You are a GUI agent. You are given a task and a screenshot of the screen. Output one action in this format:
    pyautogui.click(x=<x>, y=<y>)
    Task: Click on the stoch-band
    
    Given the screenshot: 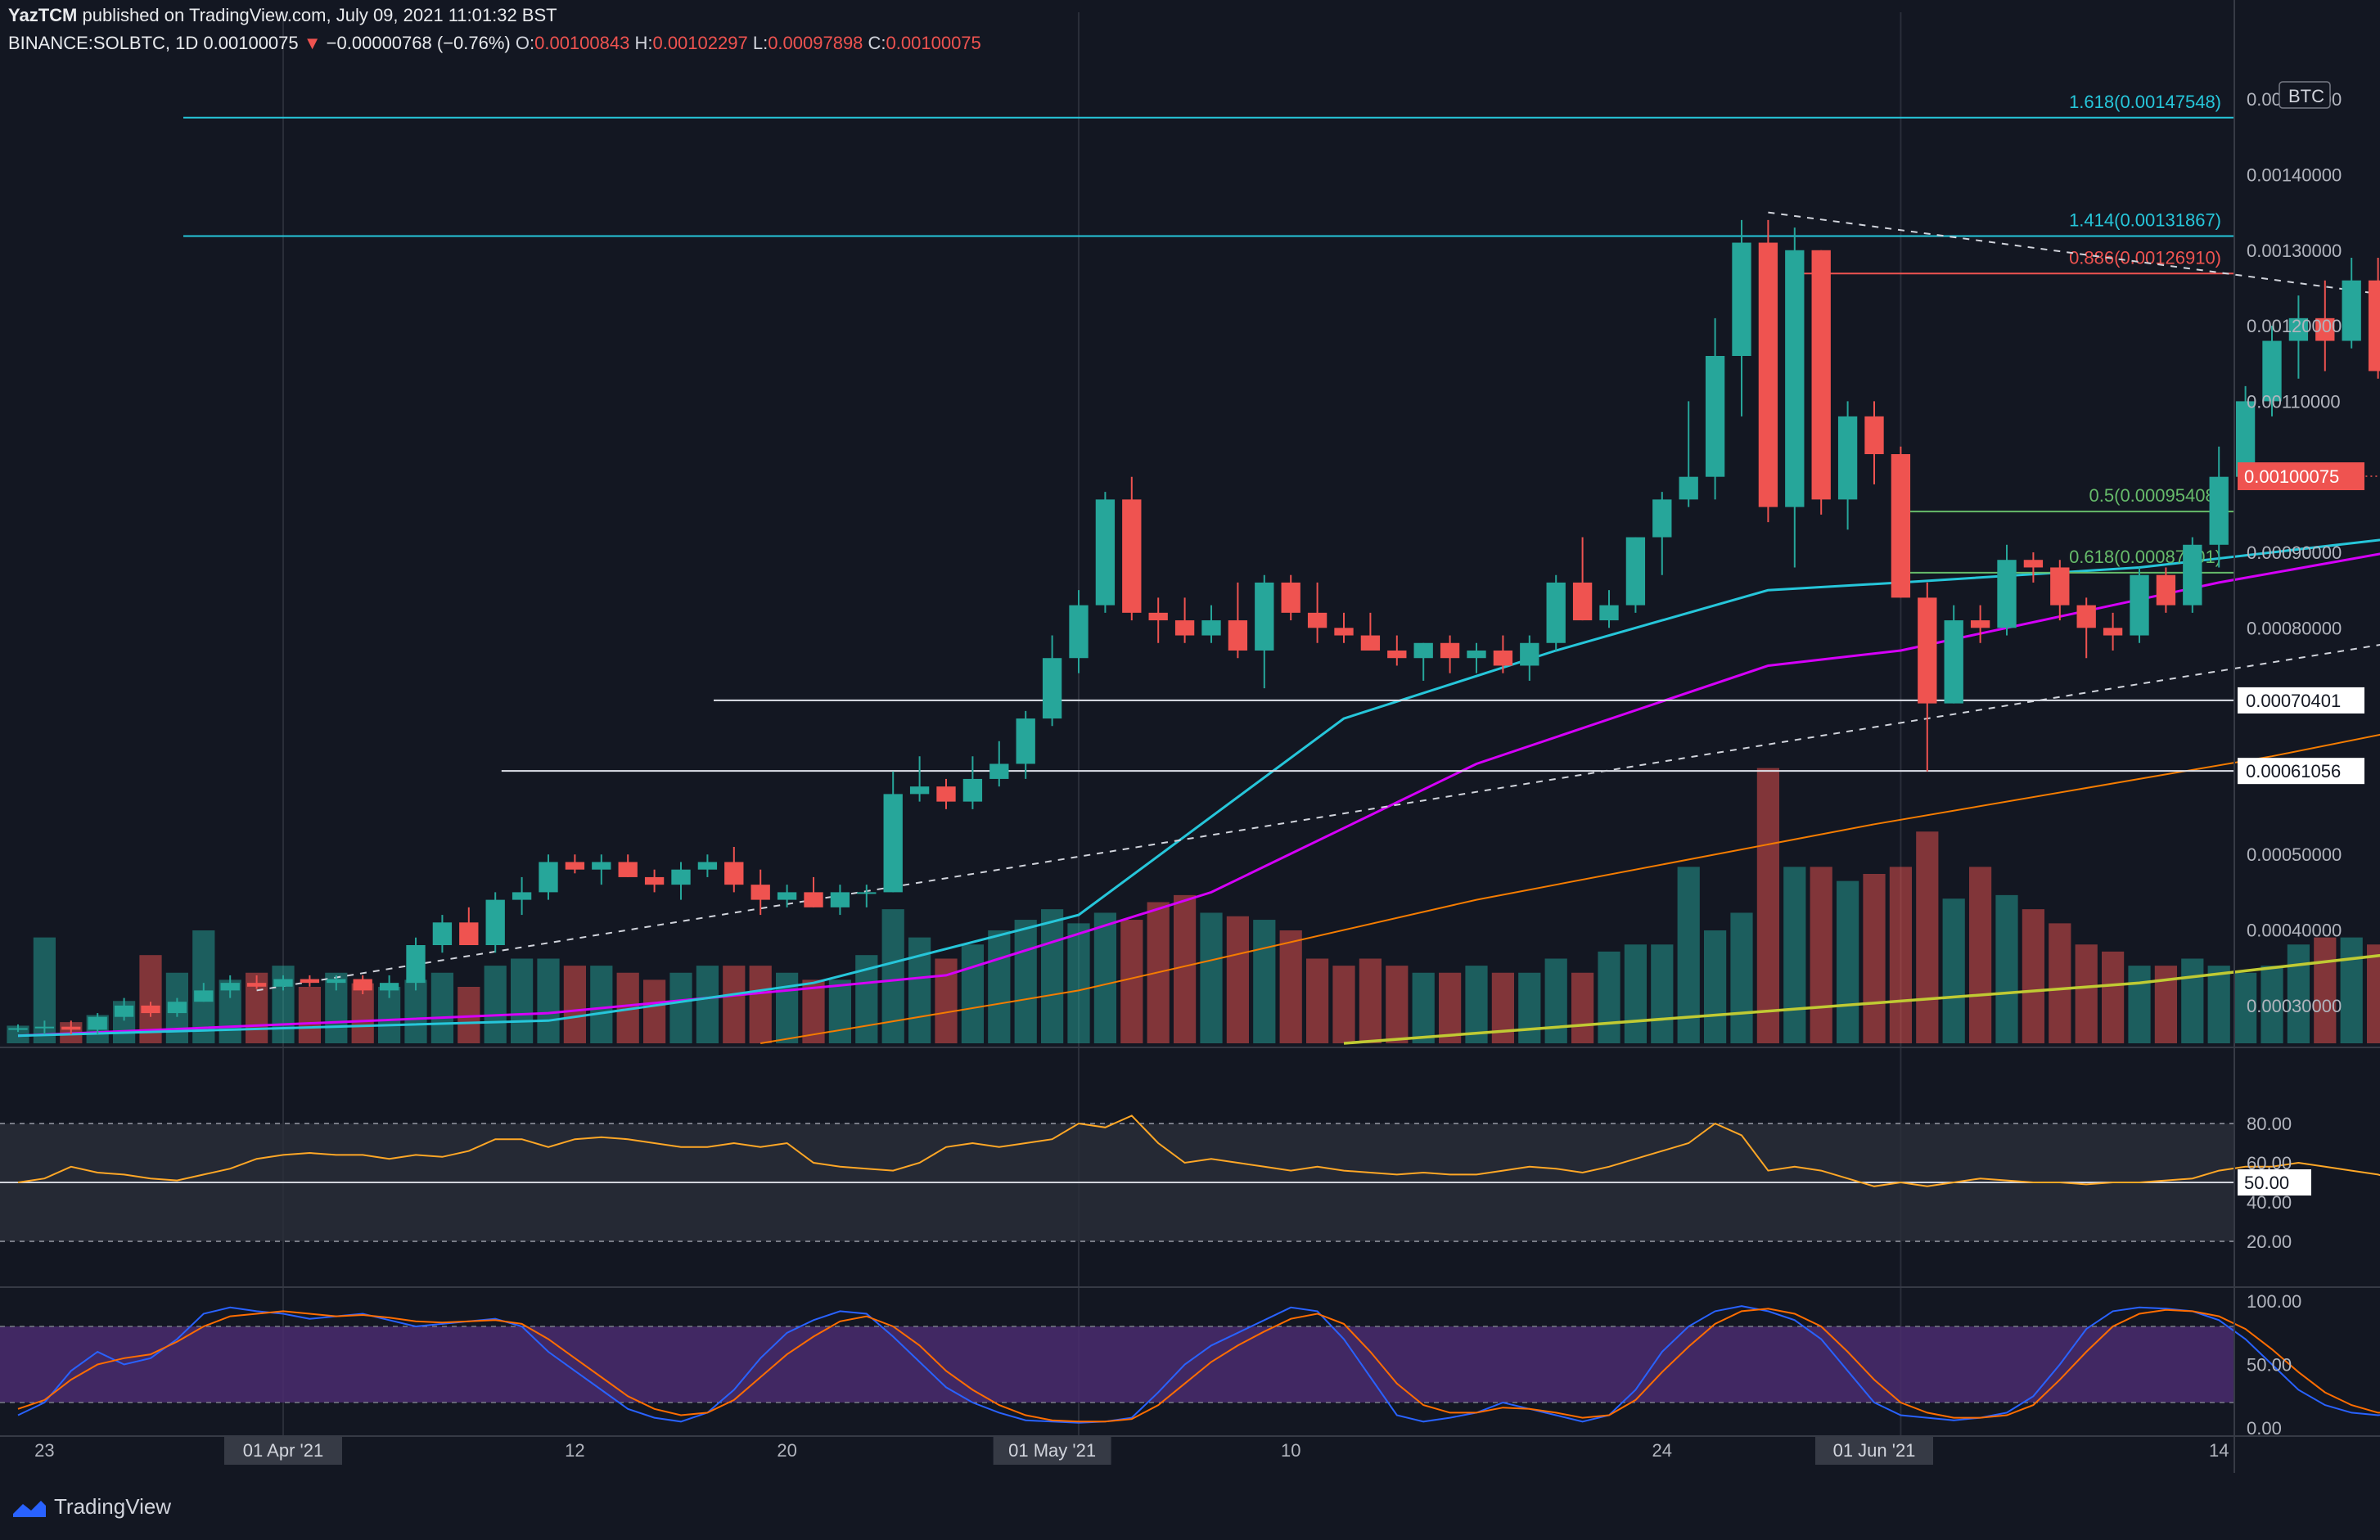 What is the action you would take?
    pyautogui.click(x=1117, y=1364)
    